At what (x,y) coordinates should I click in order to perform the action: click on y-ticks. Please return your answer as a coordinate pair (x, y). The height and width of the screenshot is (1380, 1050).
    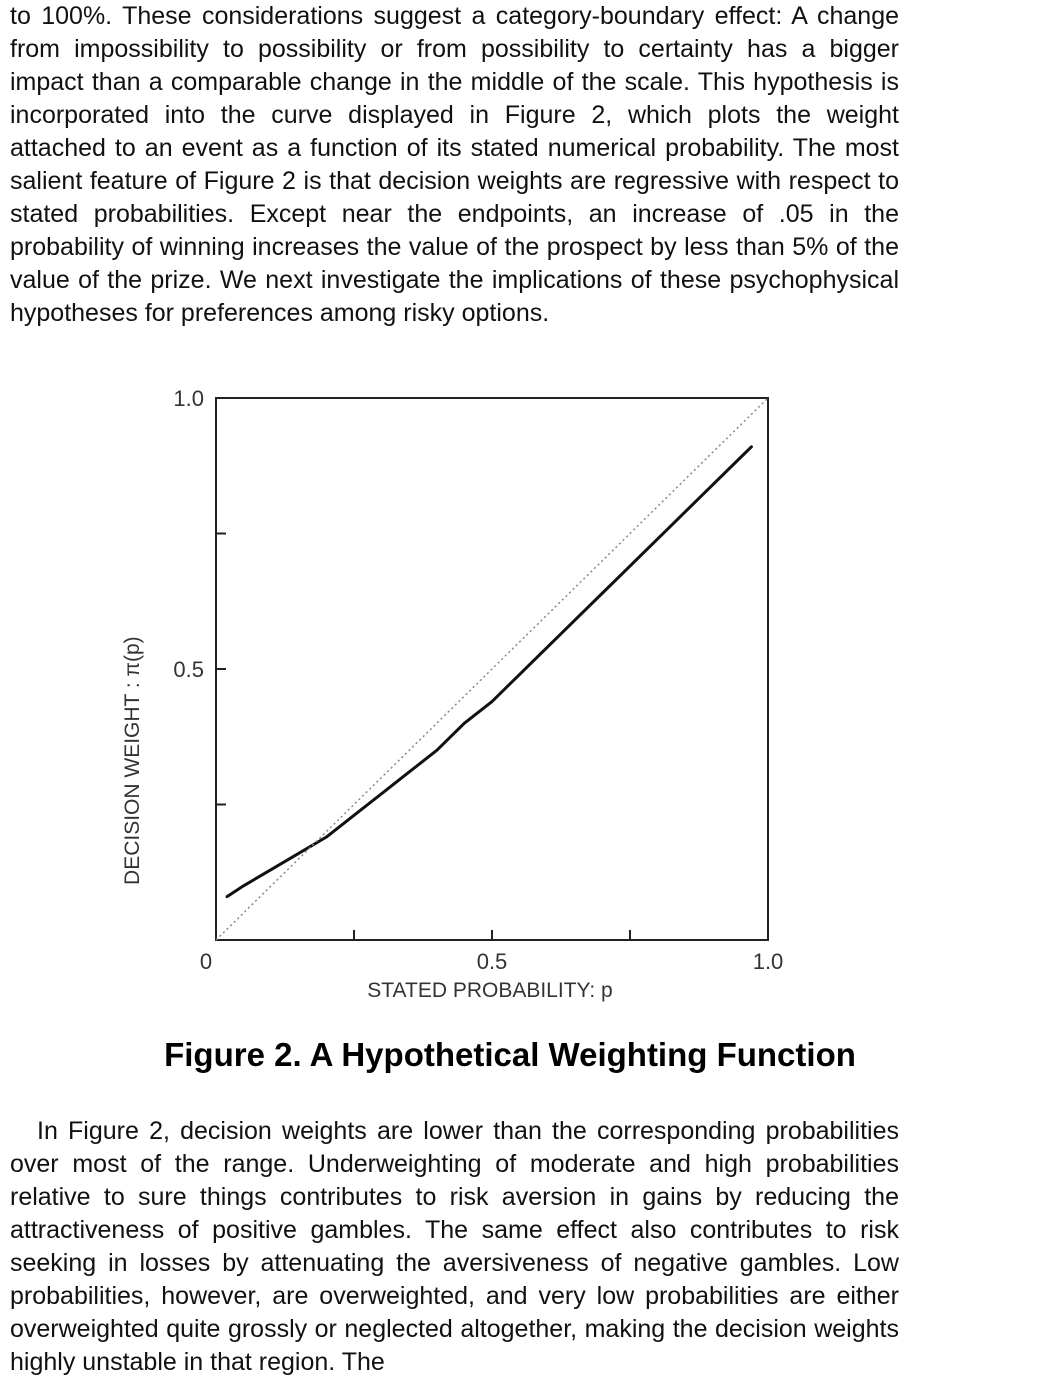
    Looking at the image, I should click on (221, 669).